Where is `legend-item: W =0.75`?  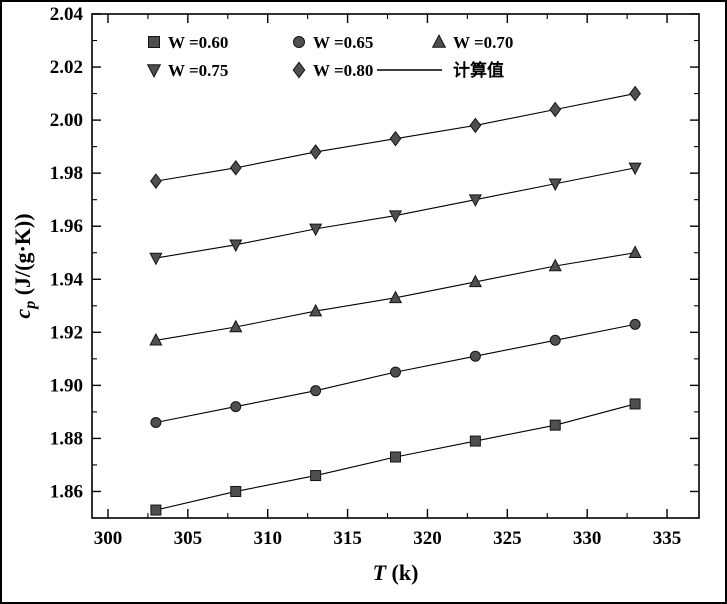 legend-item: W =0.75 is located at coordinates (187, 70).